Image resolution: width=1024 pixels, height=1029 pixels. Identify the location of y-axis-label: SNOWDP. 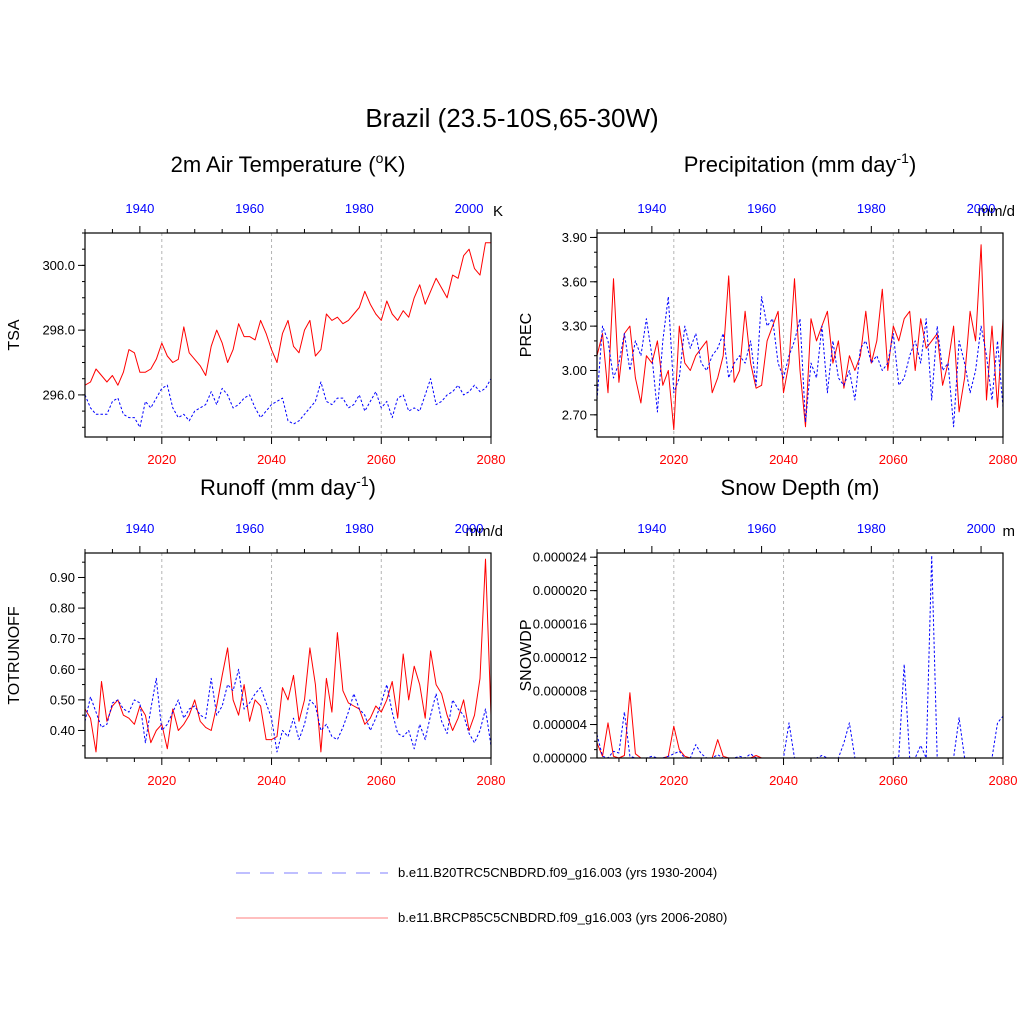
(526, 656).